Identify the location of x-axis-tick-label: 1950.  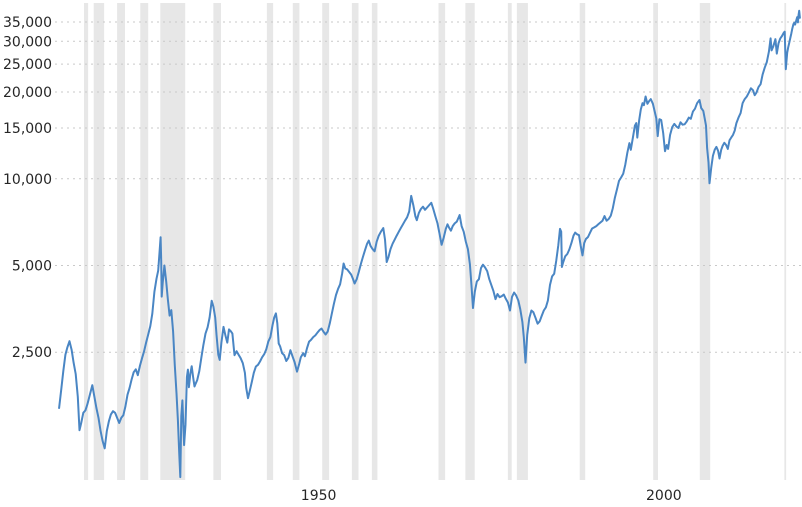
(319, 496).